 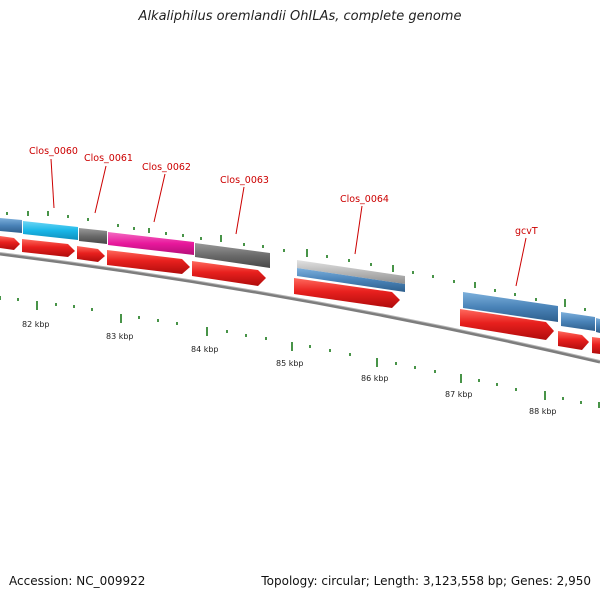 What do you see at coordinates (510, 307) in the screenshot?
I see `gene-bar-gcvt` at bounding box center [510, 307].